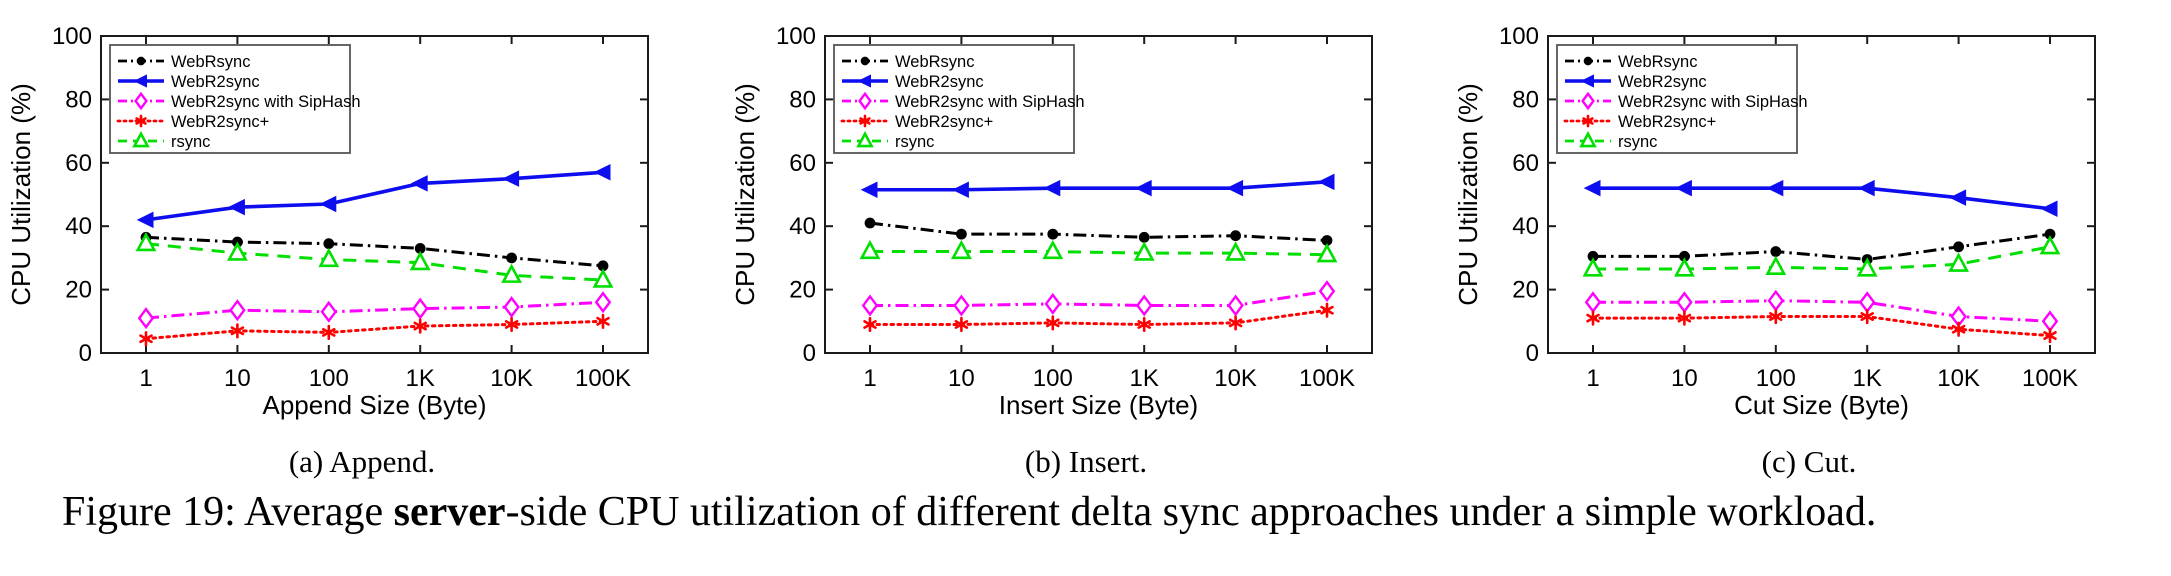 This screenshot has width=2171, height=576. I want to click on y-tick-label: 80, so click(802, 99).